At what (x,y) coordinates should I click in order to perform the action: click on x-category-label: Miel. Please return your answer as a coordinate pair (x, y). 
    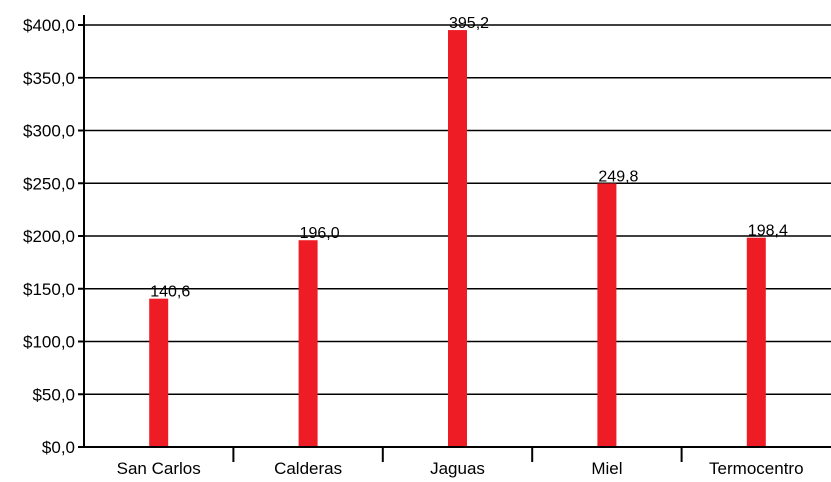
    Looking at the image, I should click on (606, 468).